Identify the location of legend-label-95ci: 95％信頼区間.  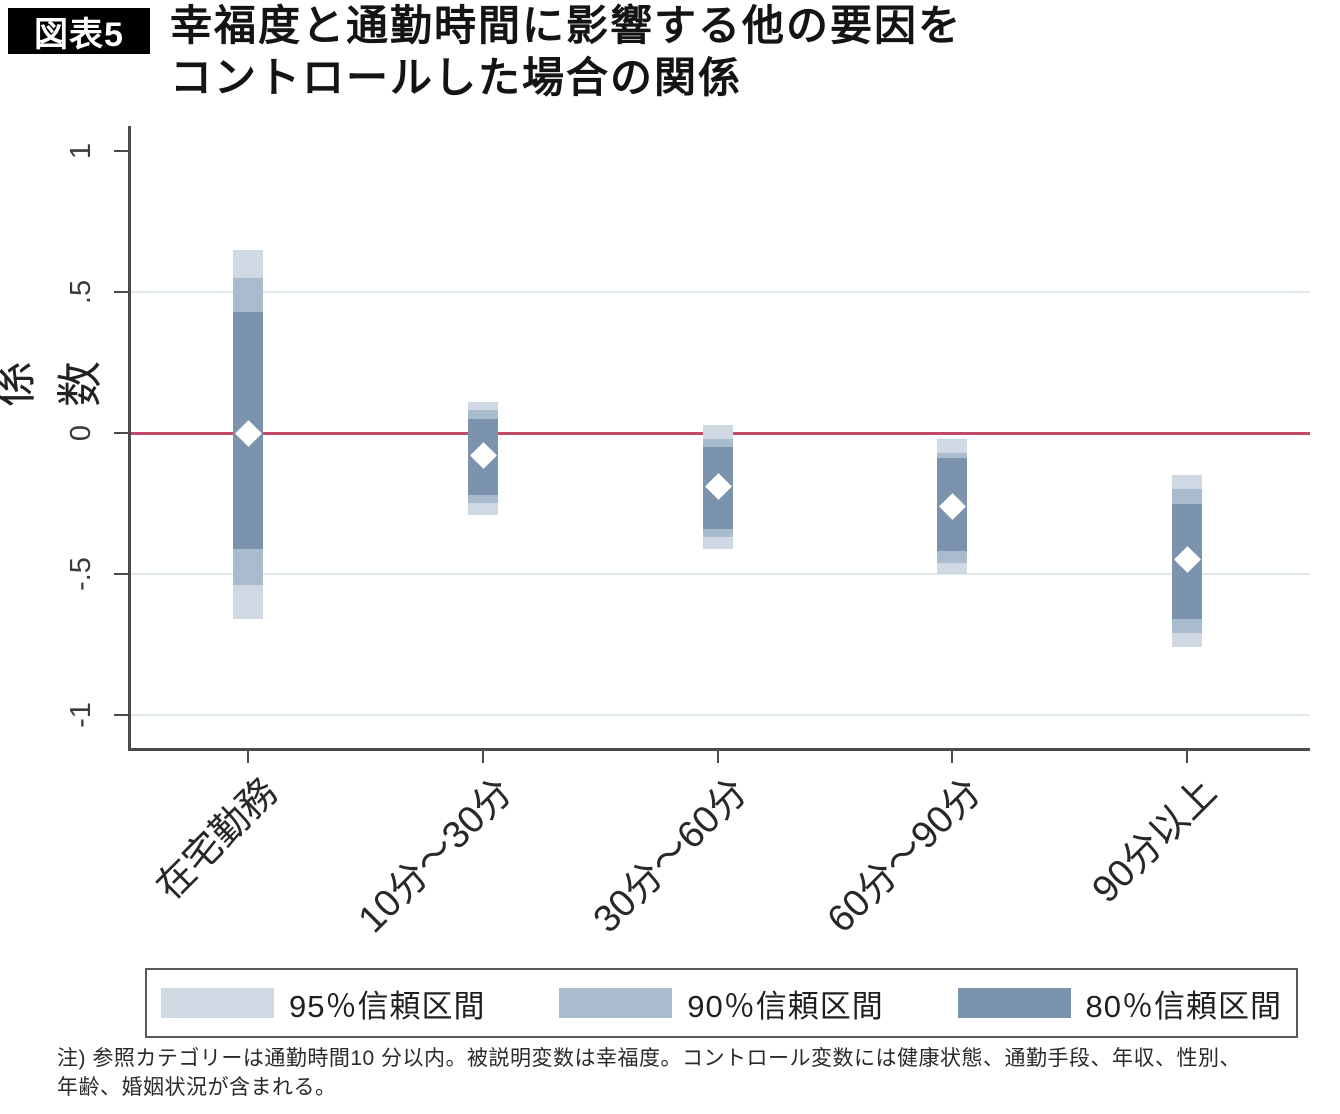
(387, 1006).